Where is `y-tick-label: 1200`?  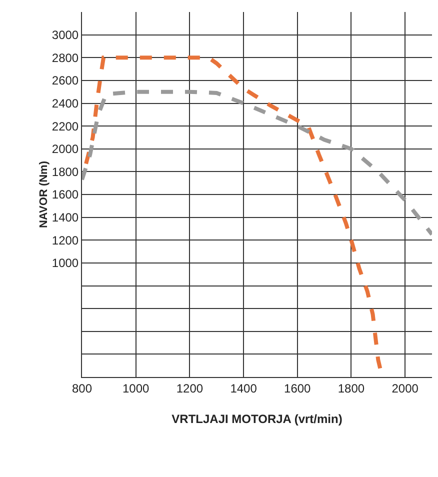
y-tick-label: 1200 is located at coordinates (65, 240).